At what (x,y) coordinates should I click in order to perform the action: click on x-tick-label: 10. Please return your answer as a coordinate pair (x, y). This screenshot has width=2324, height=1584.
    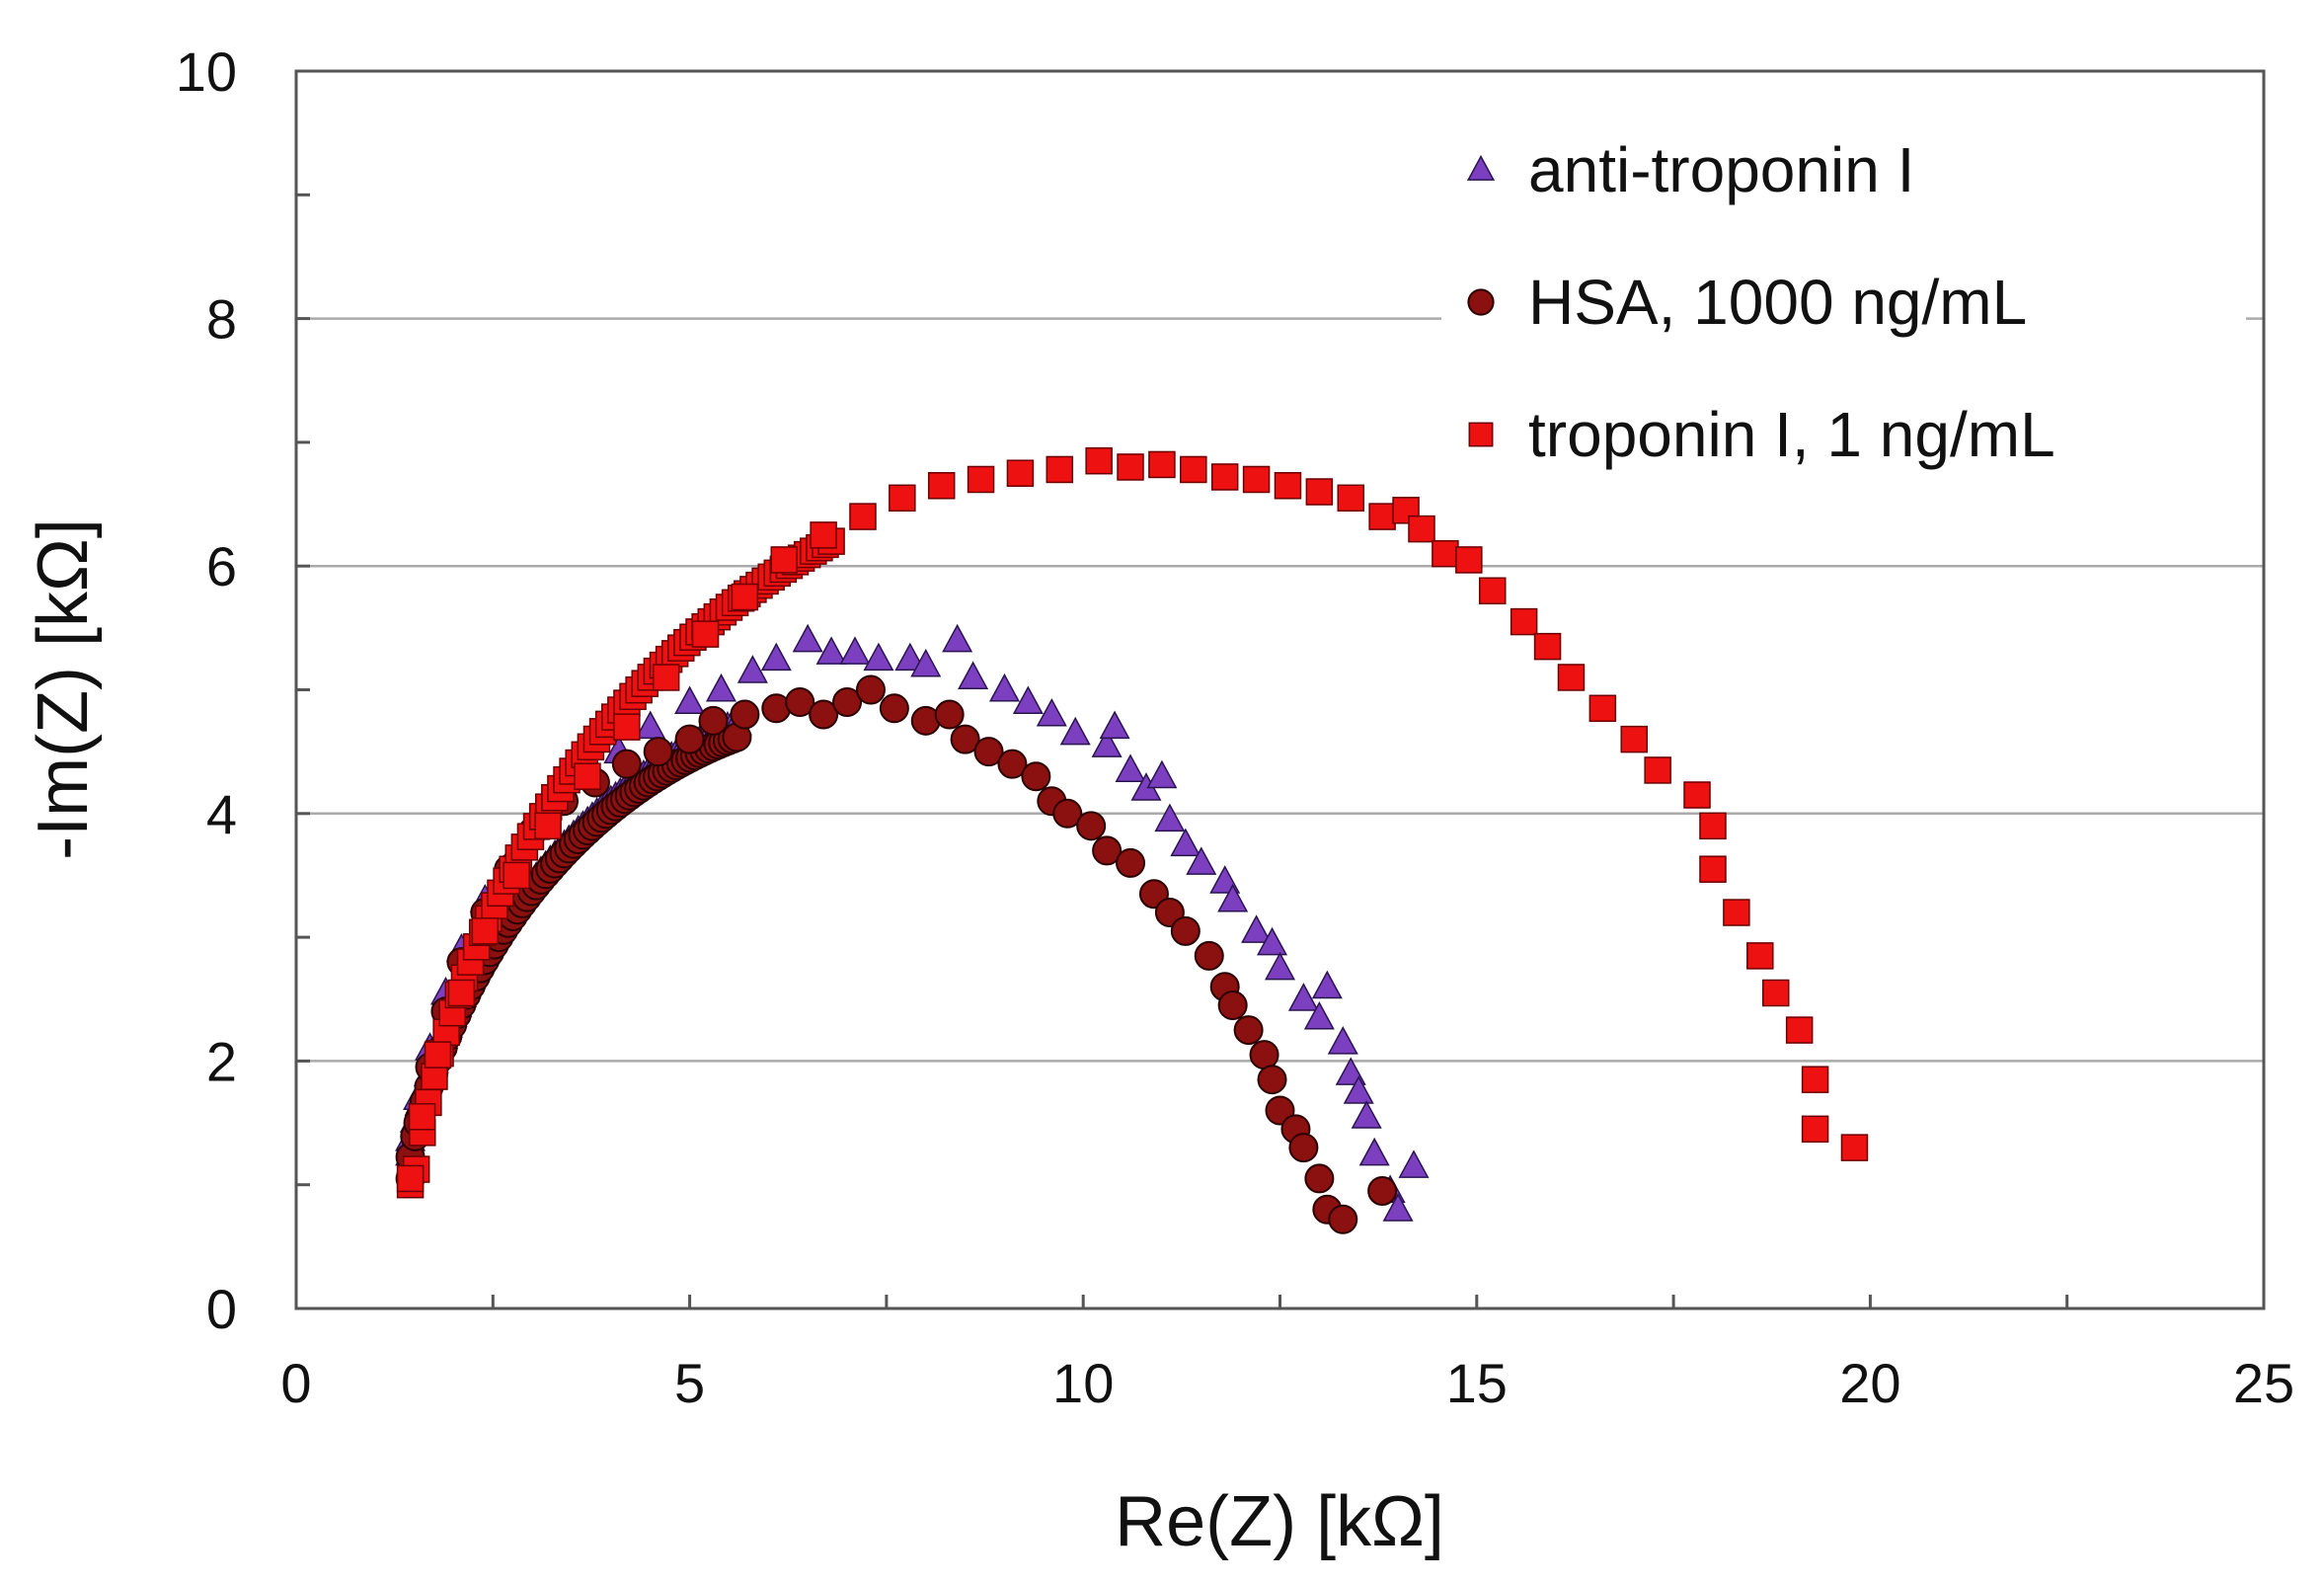
    Looking at the image, I should click on (1083, 1383).